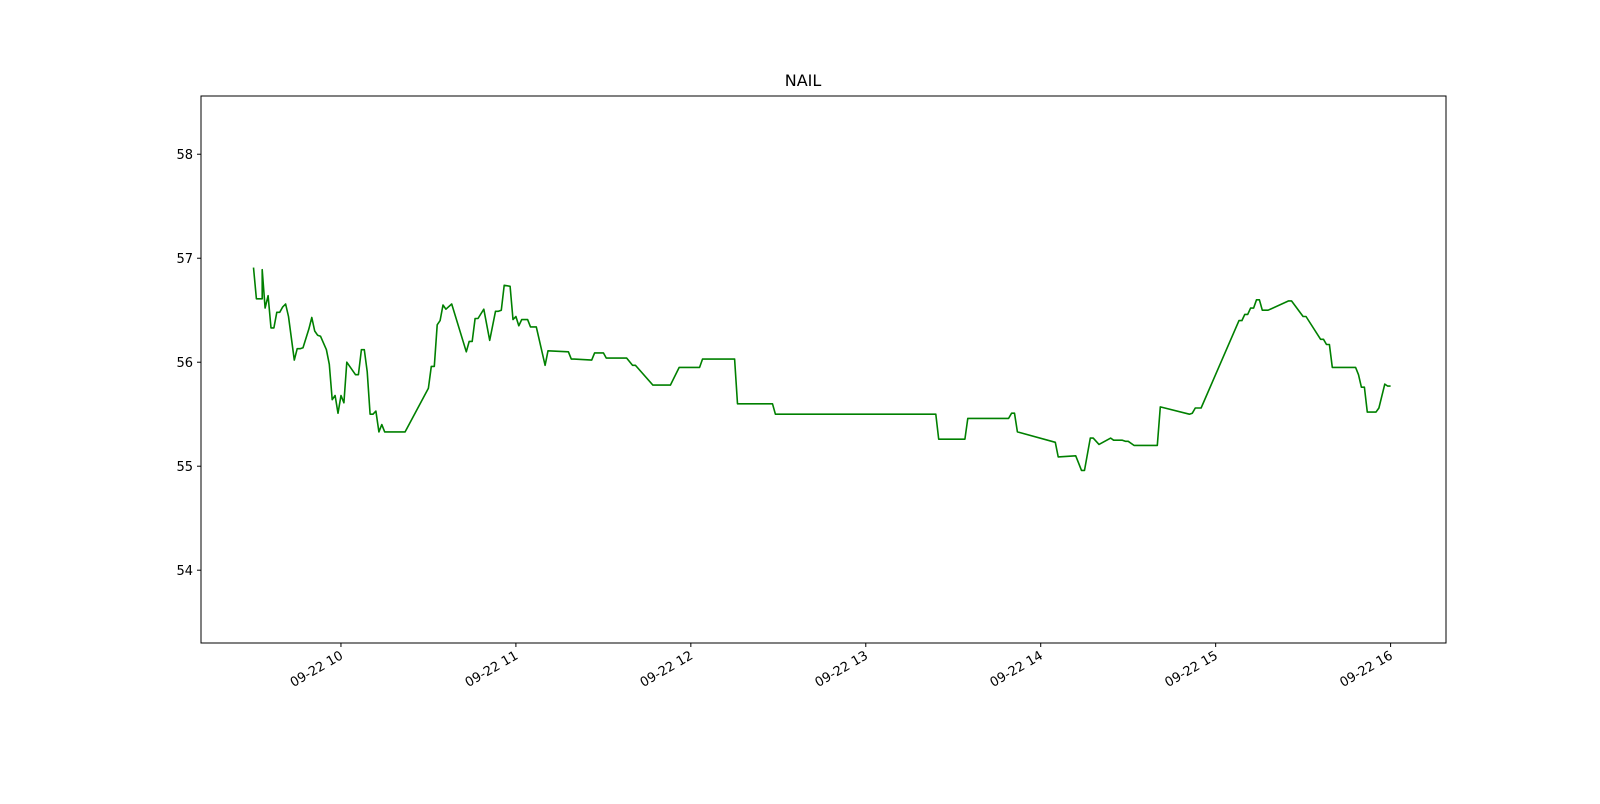 This screenshot has width=1600, height=804. Describe the element at coordinates (184, 155) in the screenshot. I see `y-tick-label: 58` at that location.